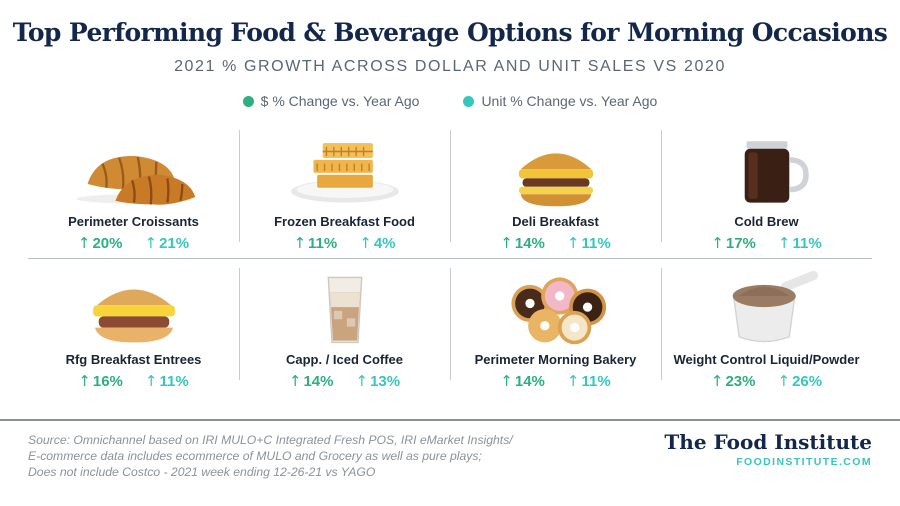 This screenshot has width=900, height=506. I want to click on product-label: Perimeter Morning Bakery, so click(555, 359).